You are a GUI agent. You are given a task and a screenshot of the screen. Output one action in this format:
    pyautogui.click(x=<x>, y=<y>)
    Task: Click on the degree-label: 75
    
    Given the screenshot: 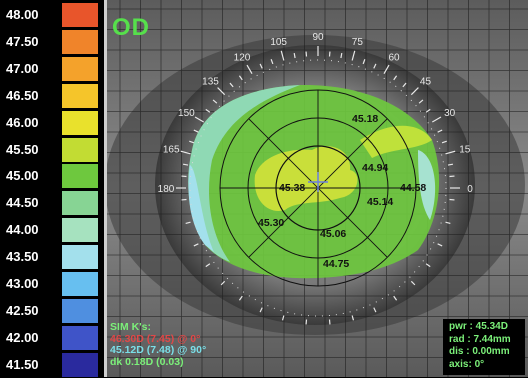 What is the action you would take?
    pyautogui.click(x=358, y=42)
    